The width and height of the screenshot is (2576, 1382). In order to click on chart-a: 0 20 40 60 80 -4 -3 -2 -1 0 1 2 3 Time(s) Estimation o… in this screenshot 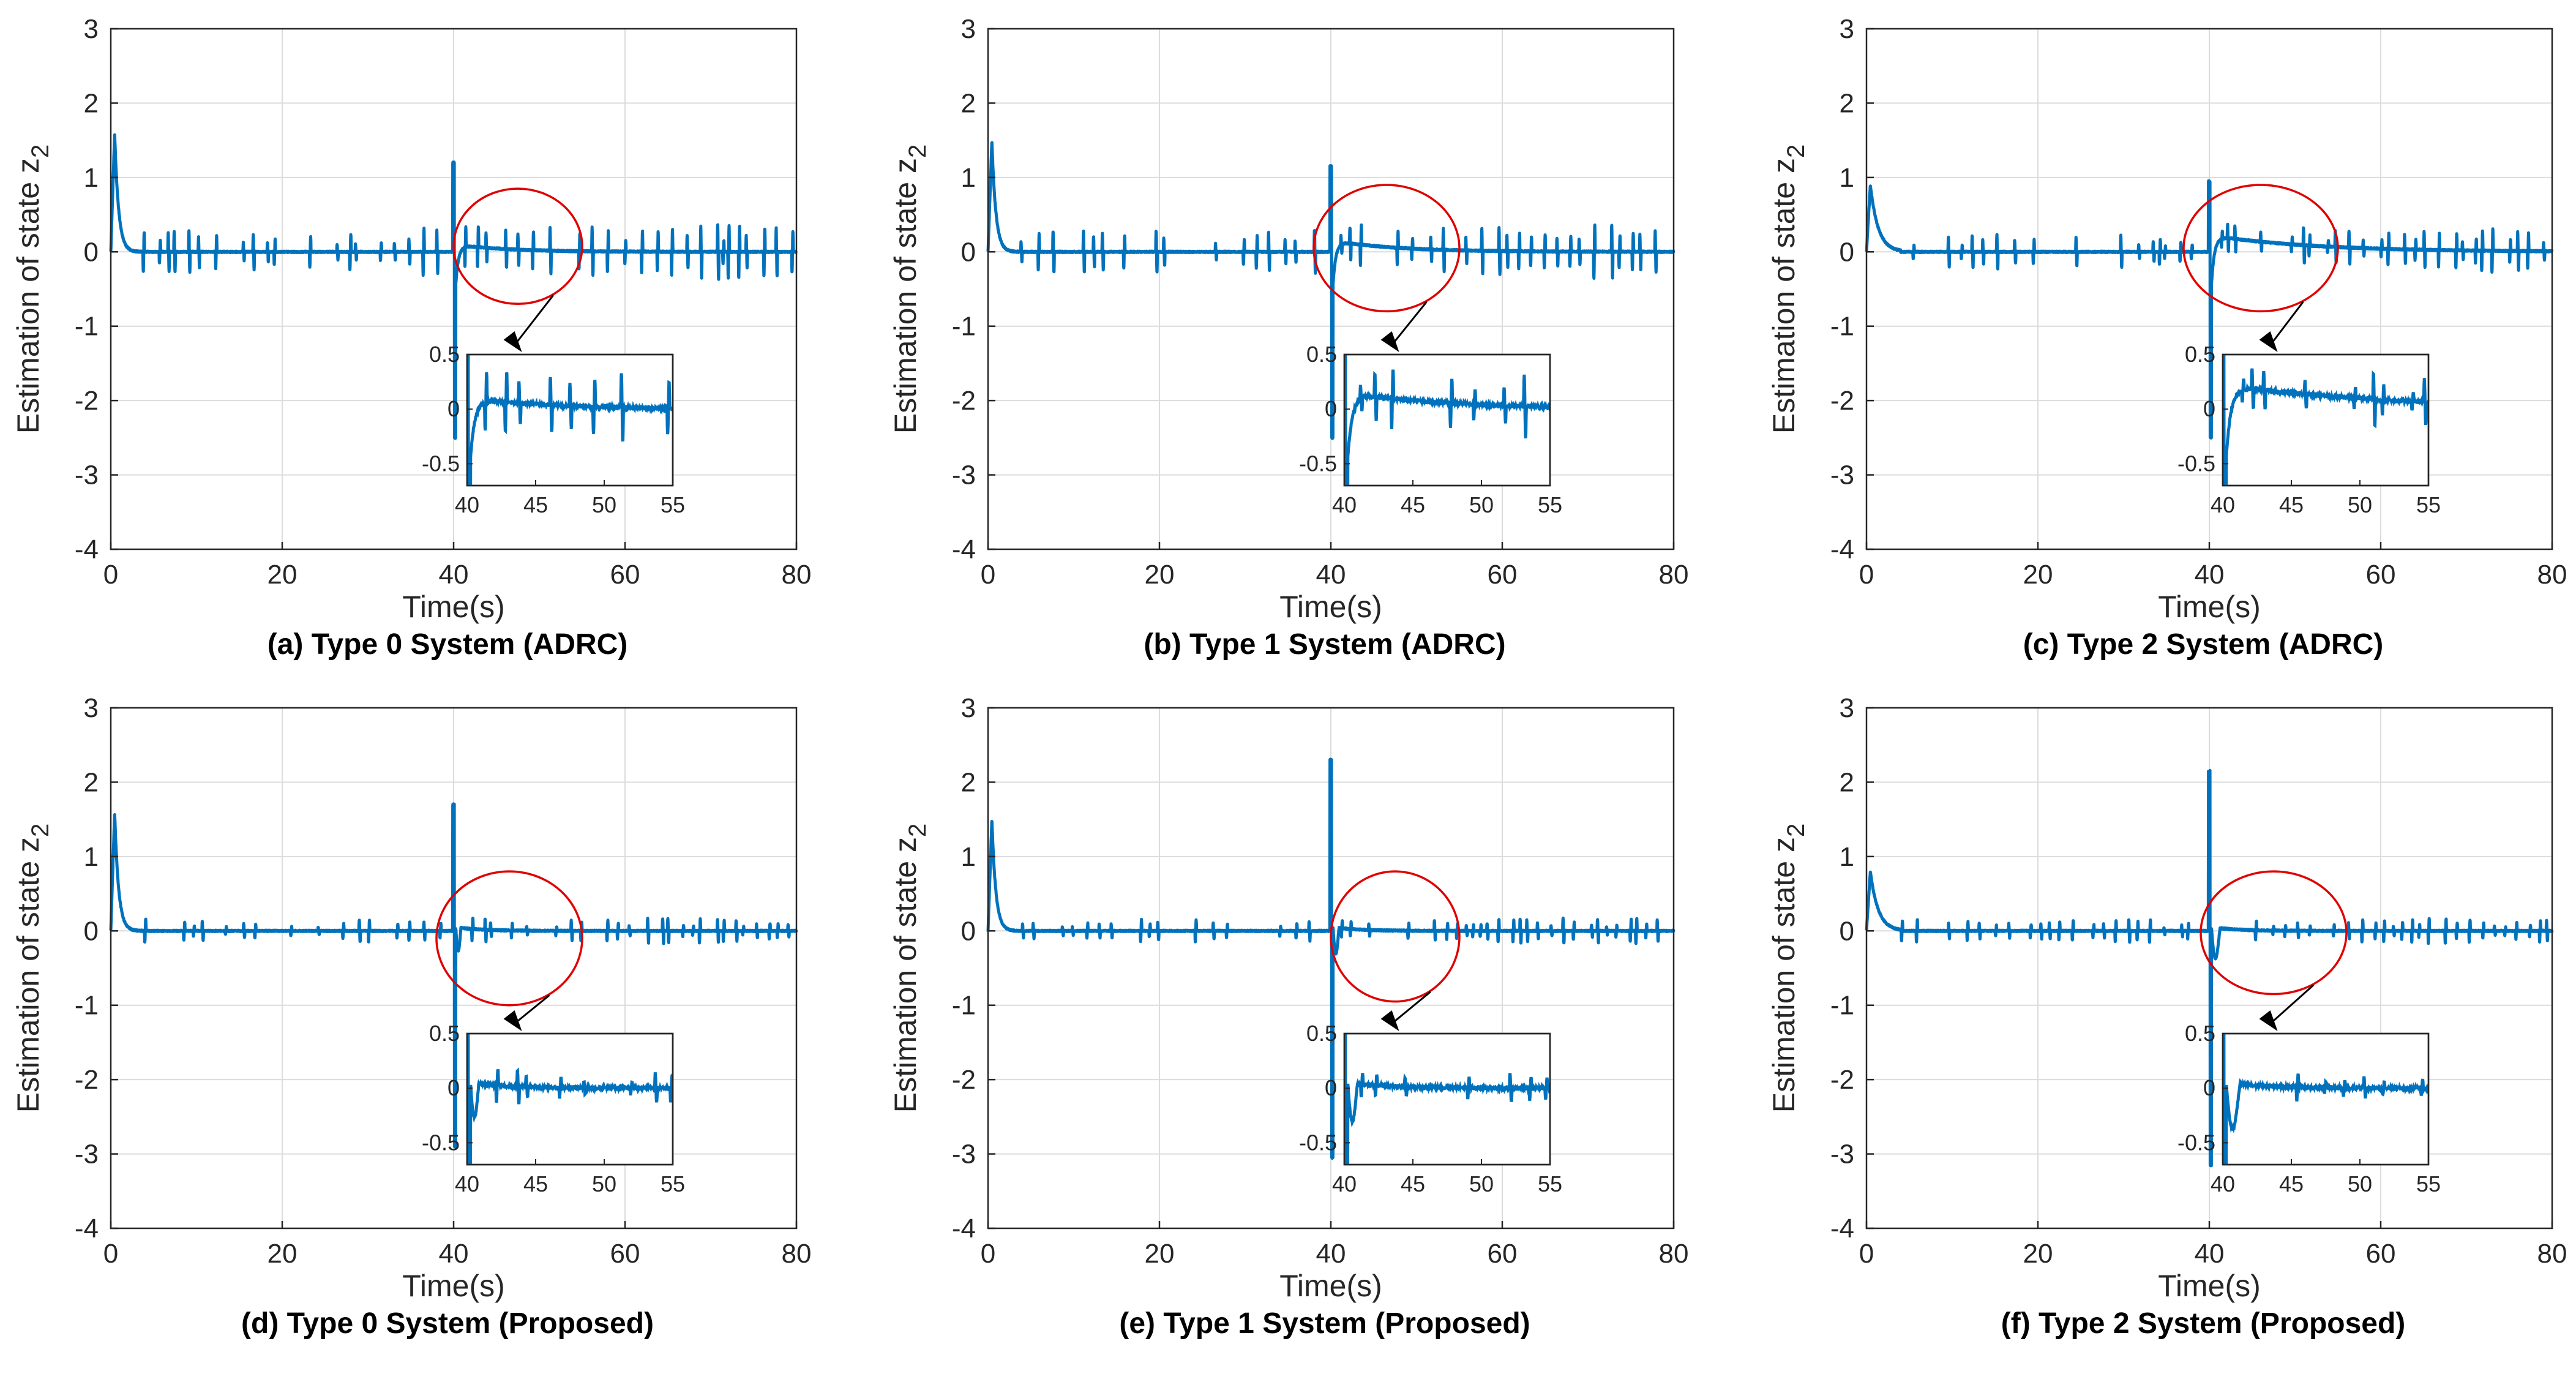, I will do `click(411, 337)`.